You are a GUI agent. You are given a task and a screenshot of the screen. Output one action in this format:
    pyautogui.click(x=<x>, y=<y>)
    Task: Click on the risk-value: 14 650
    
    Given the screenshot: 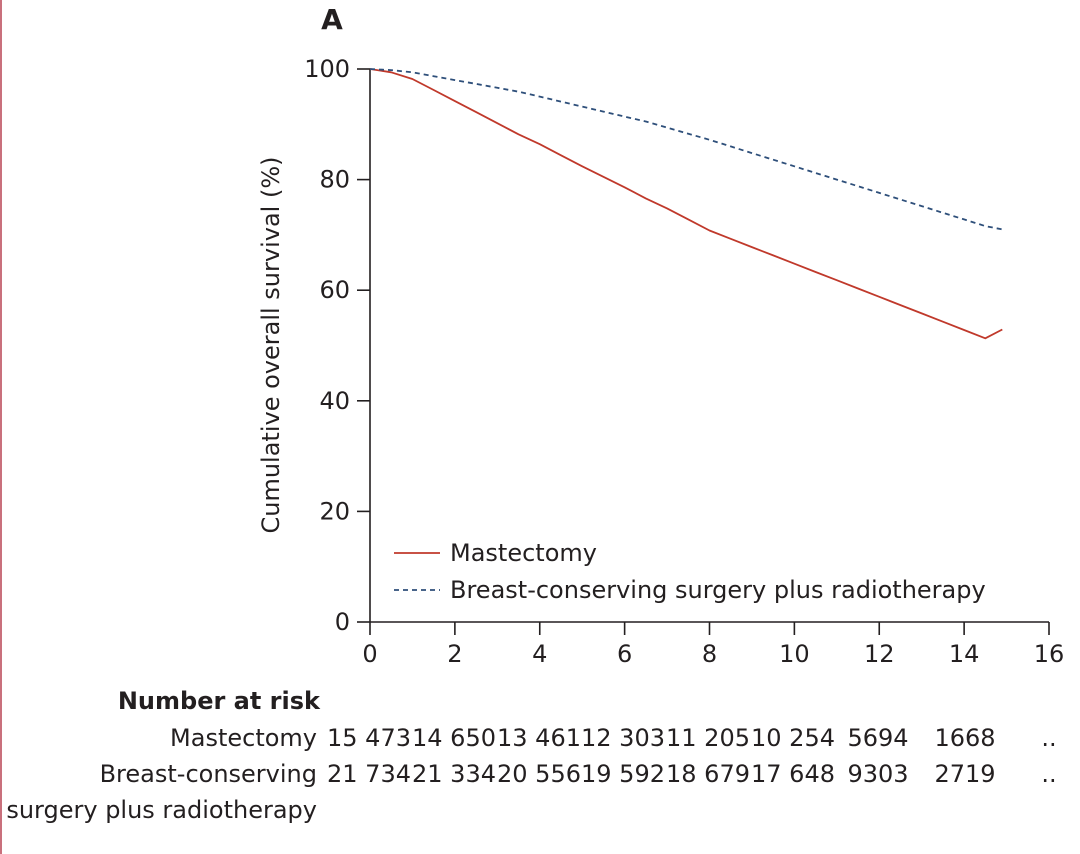 What is the action you would take?
    pyautogui.click(x=454, y=738)
    